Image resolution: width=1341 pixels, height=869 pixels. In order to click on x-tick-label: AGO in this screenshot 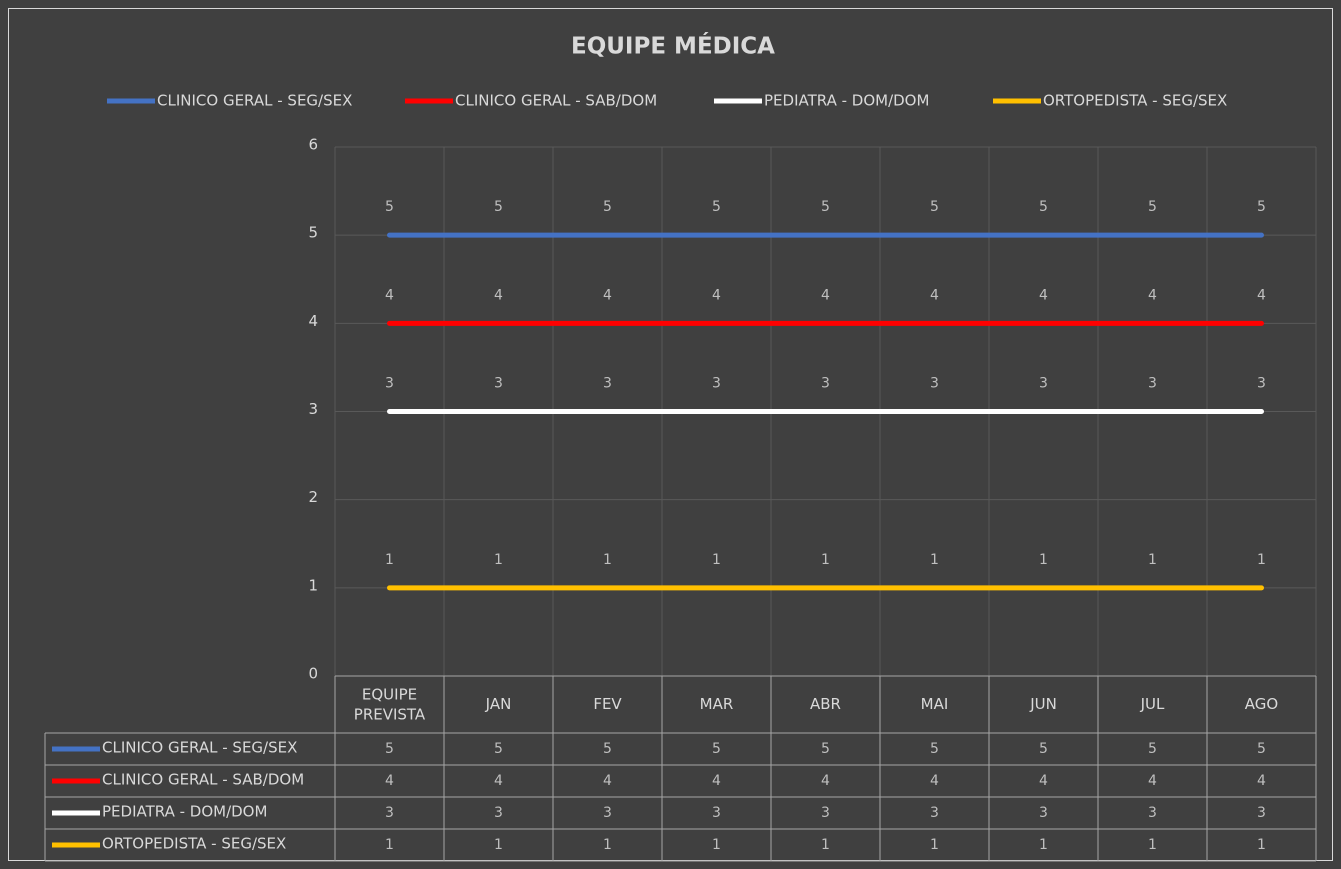, I will do `click(1261, 704)`.